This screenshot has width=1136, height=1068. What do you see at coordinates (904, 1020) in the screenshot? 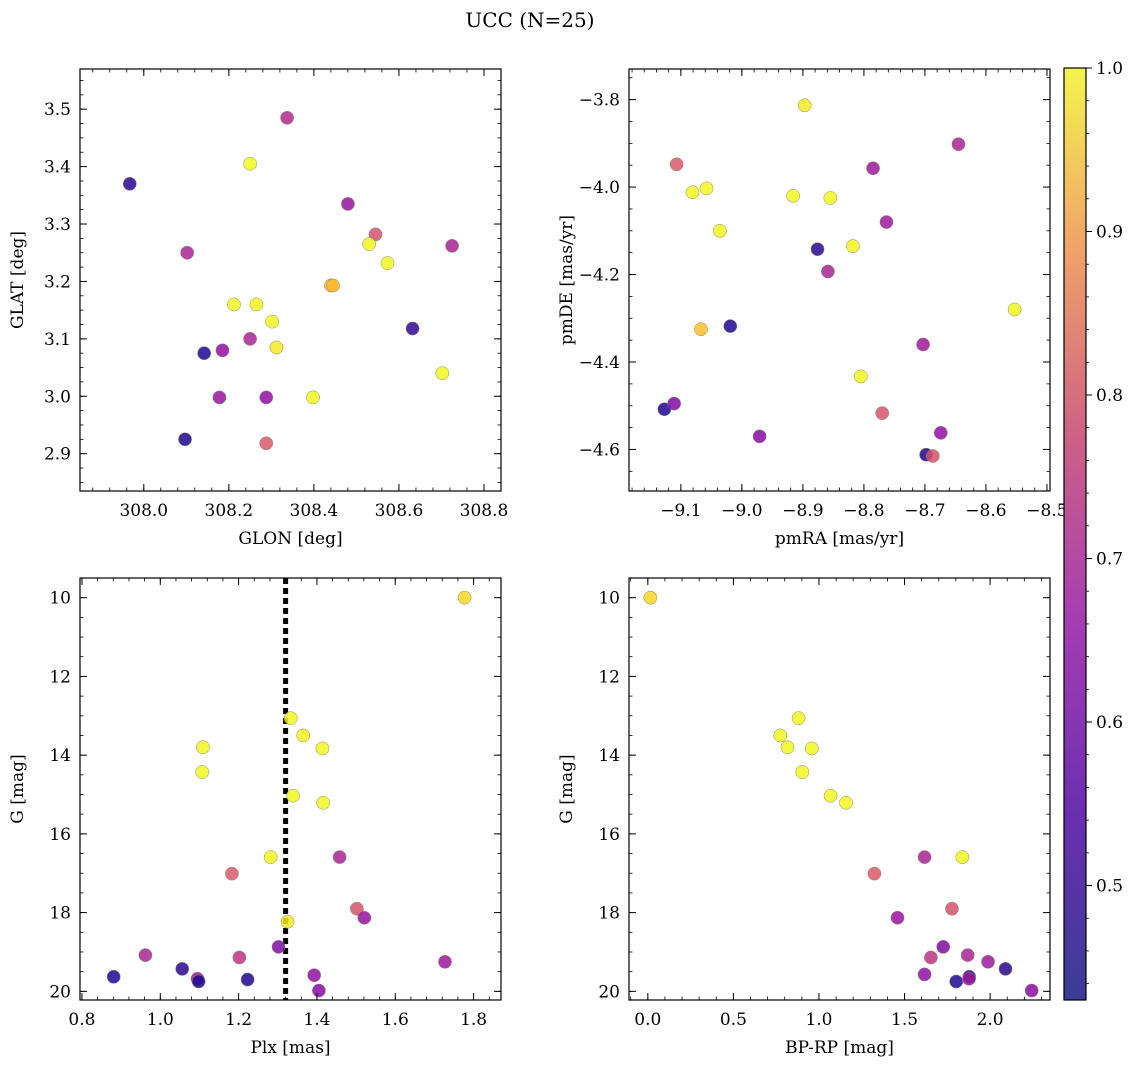
I see `x-tick-label: 1.5` at bounding box center [904, 1020].